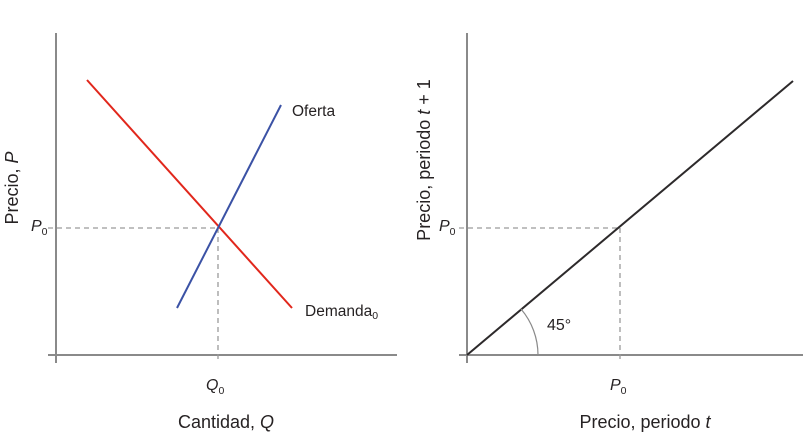 The width and height of the screenshot is (810, 446). Describe the element at coordinates (618, 387) in the screenshot. I see `right-p0-x-label: P0` at that location.